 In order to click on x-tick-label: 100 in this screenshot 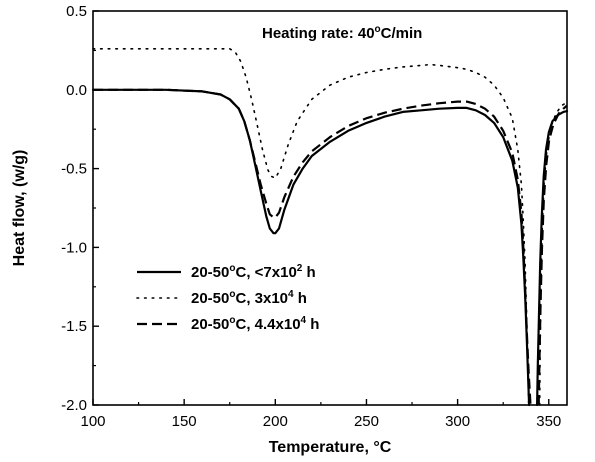, I will do `click(92, 421)`.